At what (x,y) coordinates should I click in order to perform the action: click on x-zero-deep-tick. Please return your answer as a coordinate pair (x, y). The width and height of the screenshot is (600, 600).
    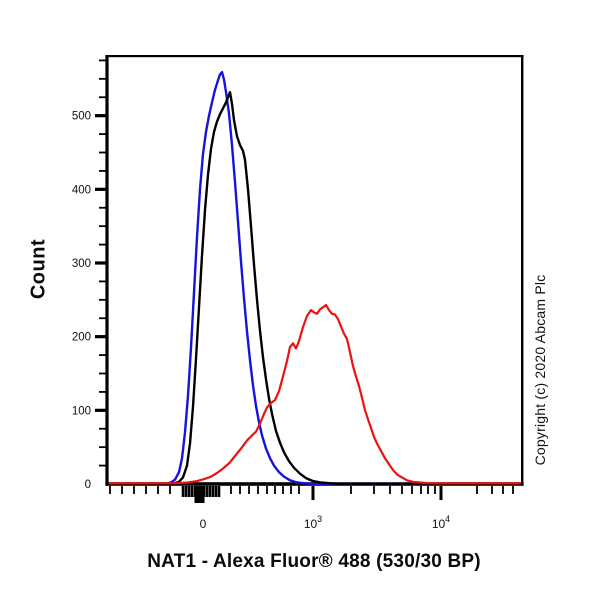
    Looking at the image, I should click on (197, 494).